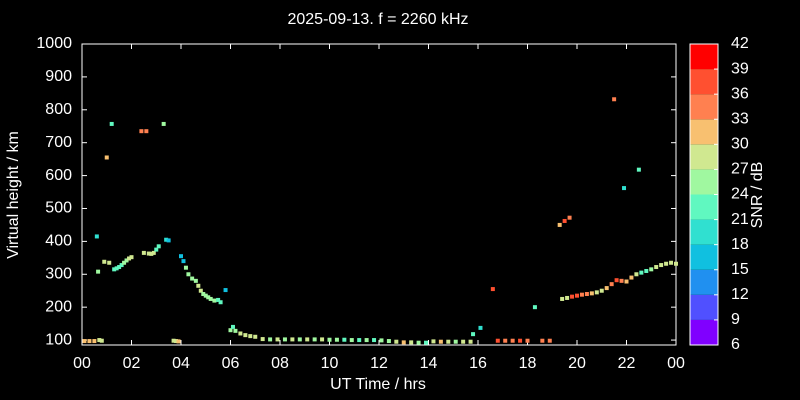  What do you see at coordinates (13, 195) in the screenshot?
I see `y-axis-label: Virtual height / km` at bounding box center [13, 195].